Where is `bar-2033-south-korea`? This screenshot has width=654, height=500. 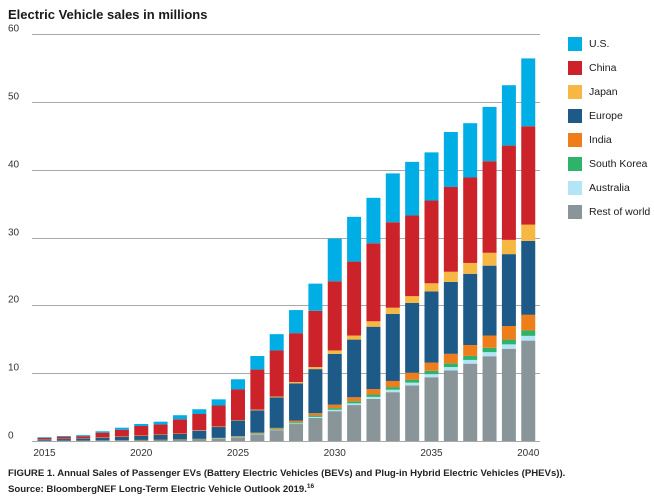 bar-2033-south-korea is located at coordinates (392, 388).